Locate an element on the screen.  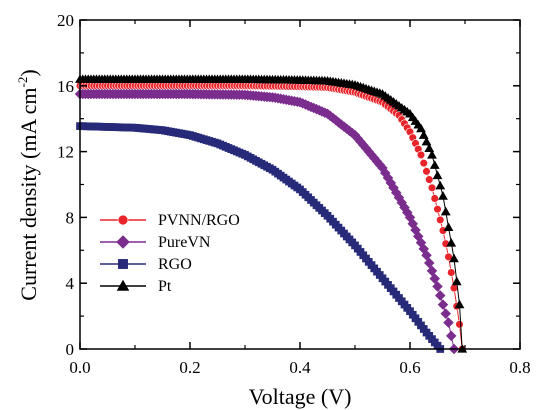
y-axis-title-close: ) is located at coordinates (28, 72).